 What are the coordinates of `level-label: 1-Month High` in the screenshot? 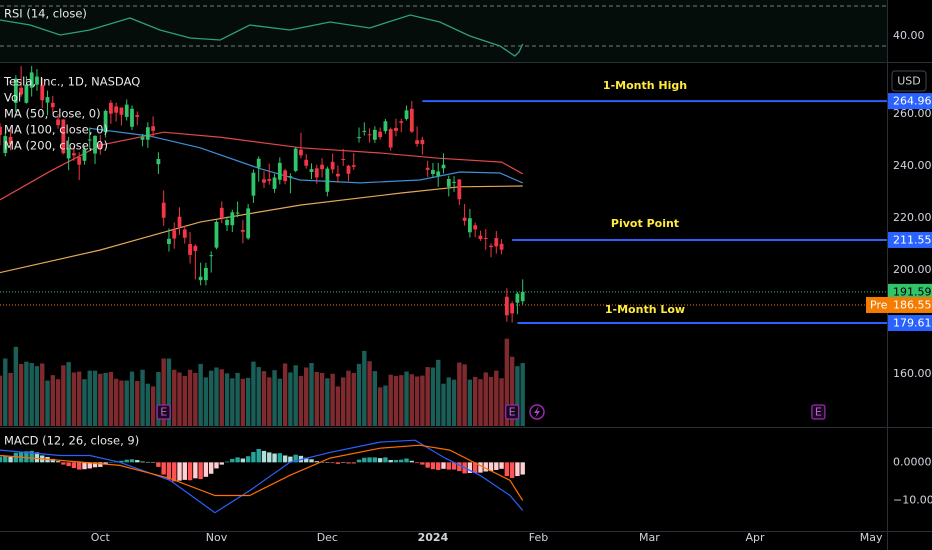 It's located at (645, 85).